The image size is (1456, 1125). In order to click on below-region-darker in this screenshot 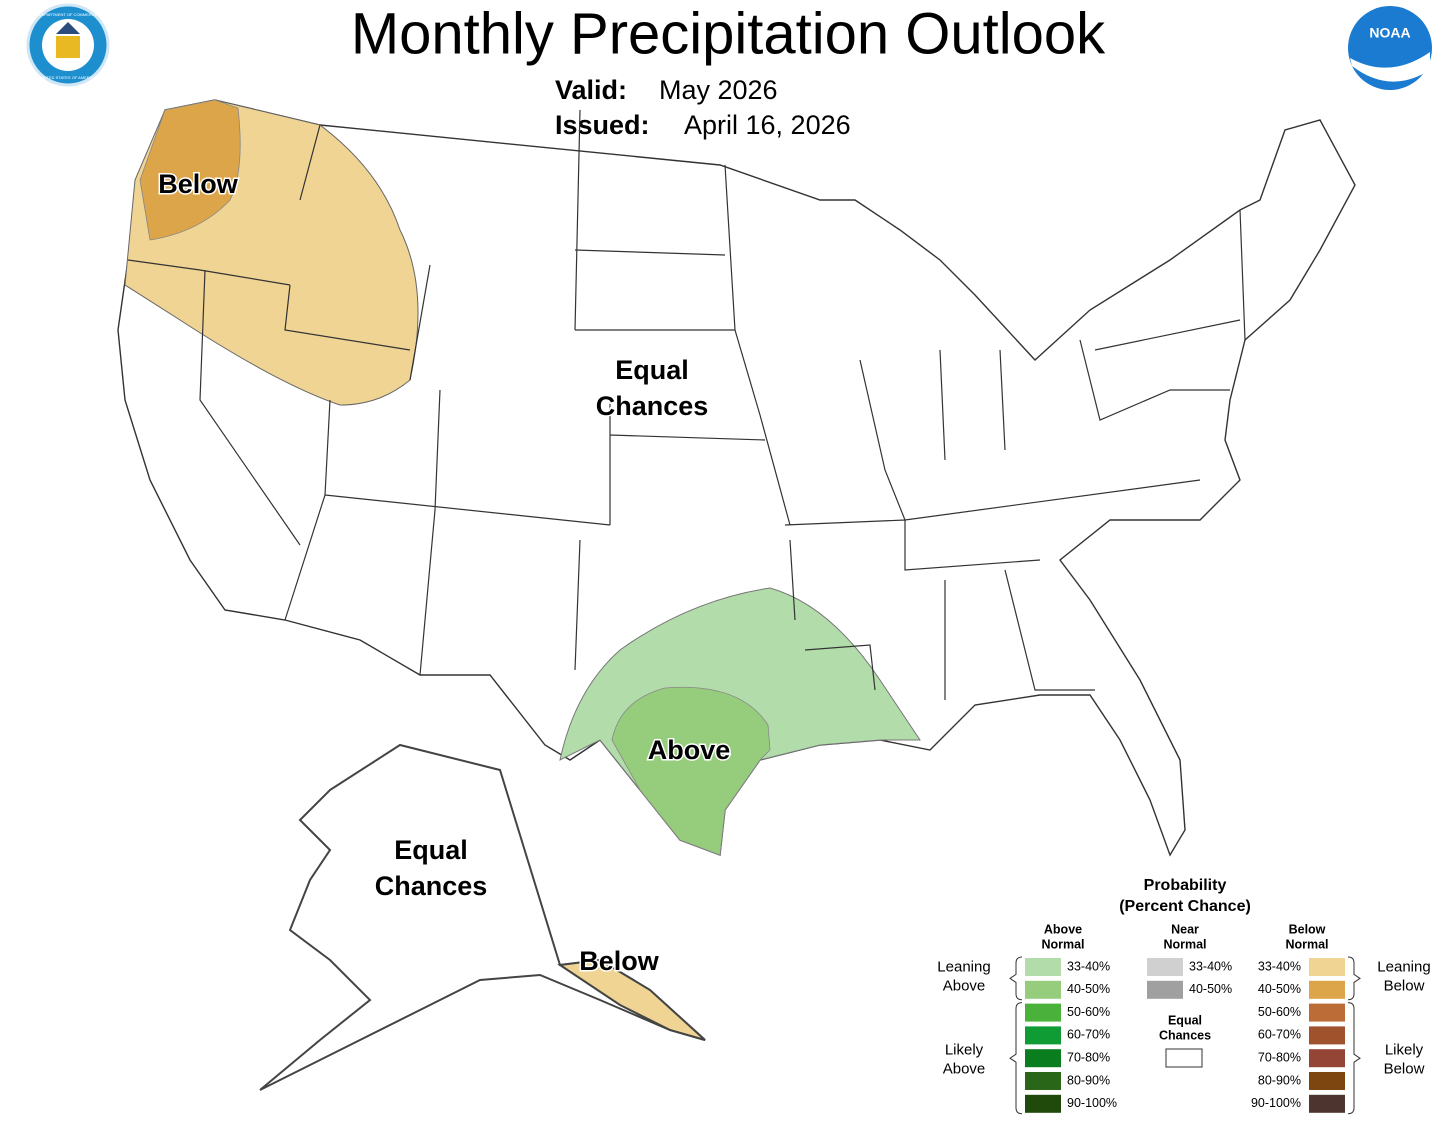, I will do `click(190, 170)`.